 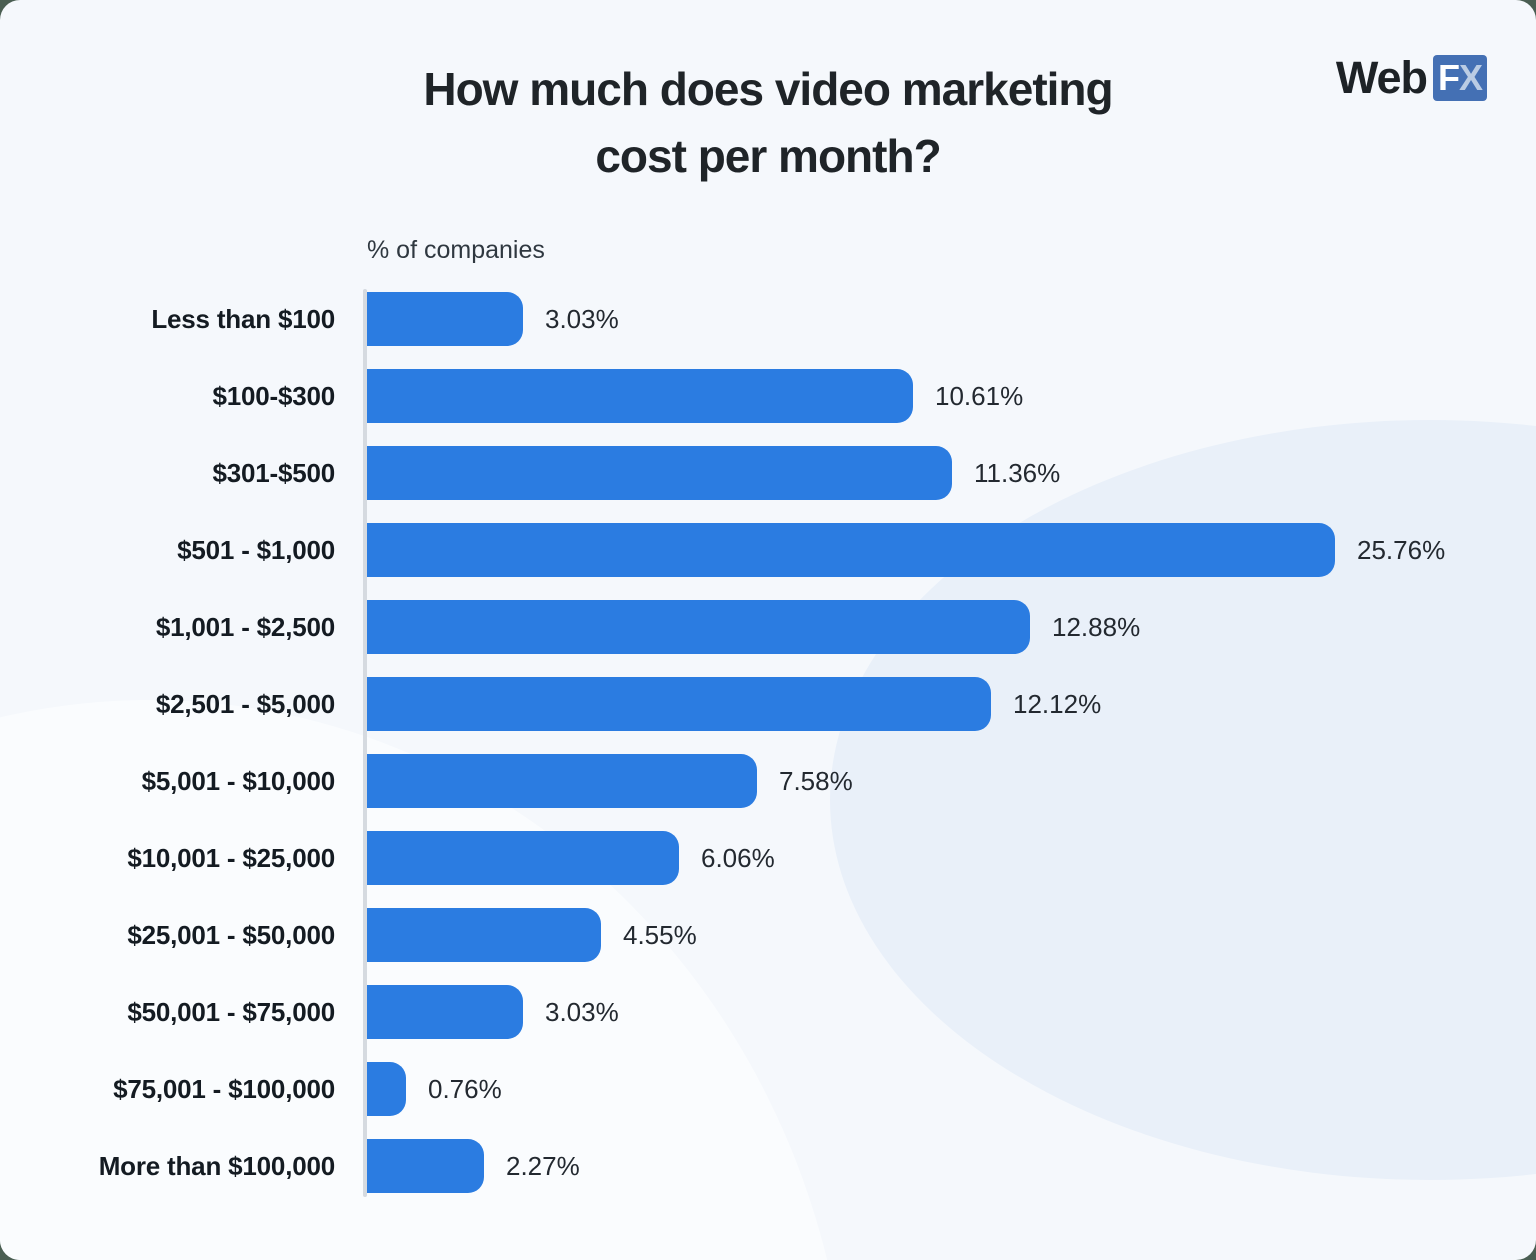 What do you see at coordinates (1470, 77) in the screenshot?
I see `logo-badge-letter-x: X` at bounding box center [1470, 77].